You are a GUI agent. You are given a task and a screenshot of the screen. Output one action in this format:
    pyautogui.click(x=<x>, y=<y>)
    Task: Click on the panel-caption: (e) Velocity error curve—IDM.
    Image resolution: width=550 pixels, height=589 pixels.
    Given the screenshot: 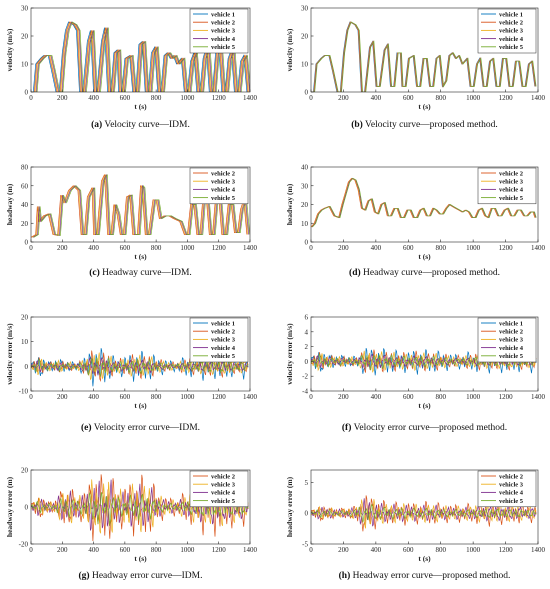 What is the action you would take?
    pyautogui.click(x=140, y=427)
    